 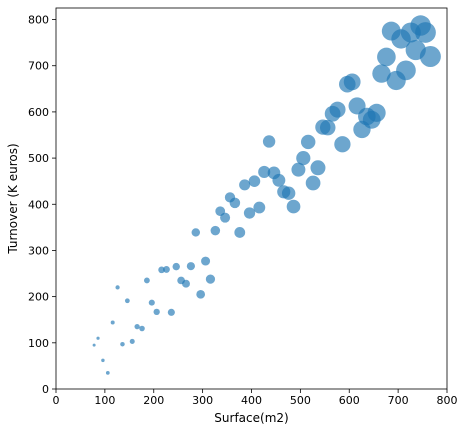 I want to click on x-tick-label: 200, so click(x=153, y=400).